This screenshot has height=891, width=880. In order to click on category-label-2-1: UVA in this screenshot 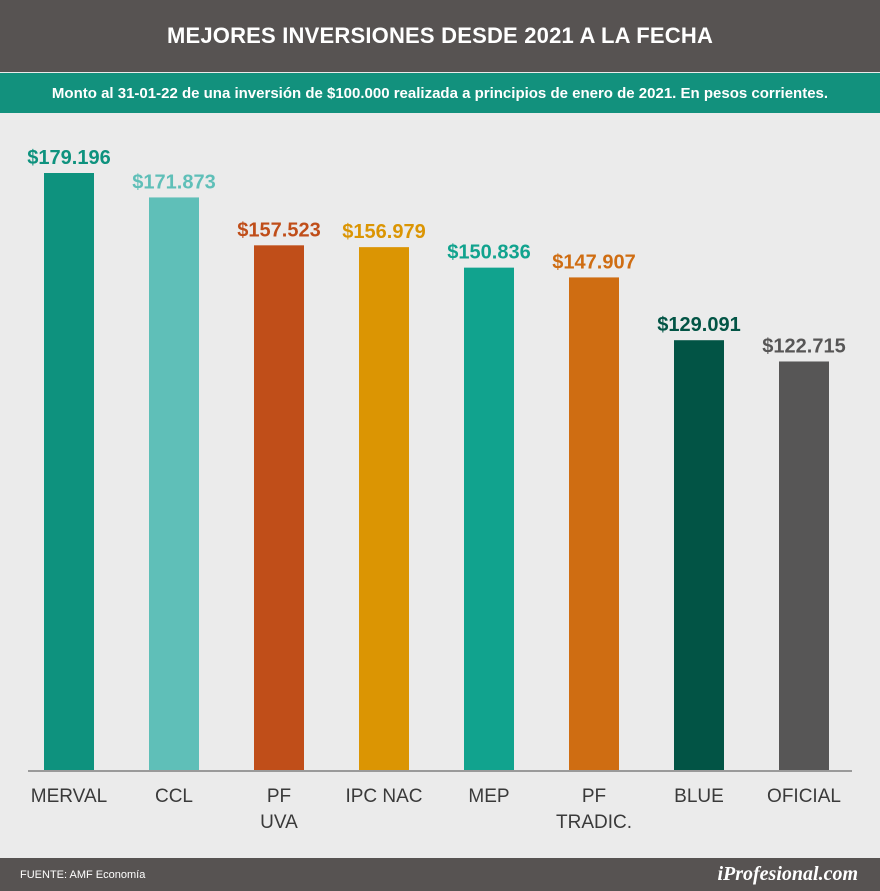, I will do `click(279, 822)`.